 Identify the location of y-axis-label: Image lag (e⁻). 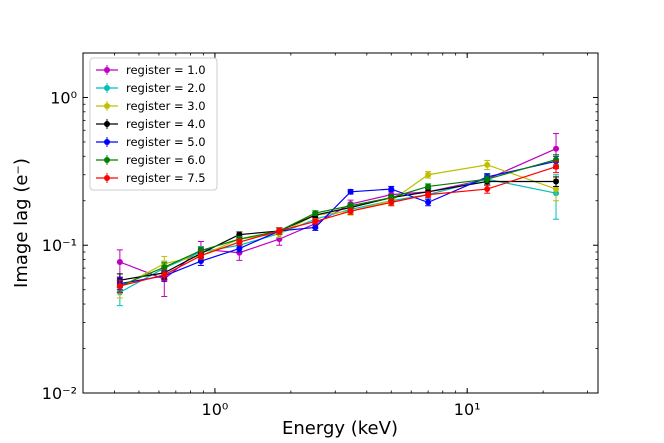
(21, 223).